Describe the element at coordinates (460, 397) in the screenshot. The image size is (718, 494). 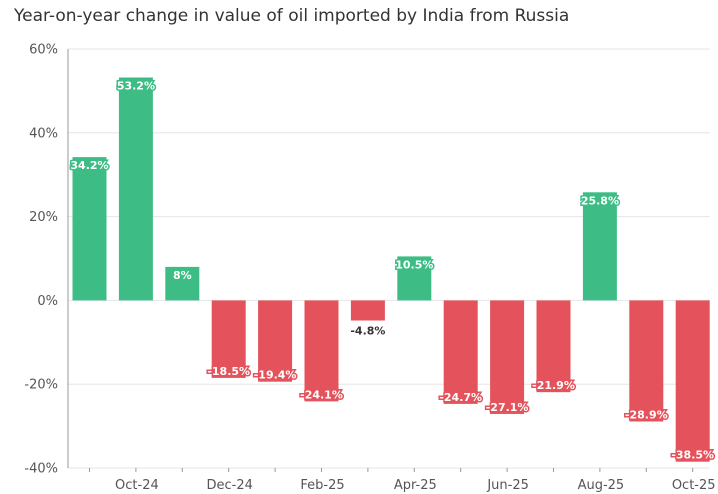
I see `data-label: -24.7%` at that location.